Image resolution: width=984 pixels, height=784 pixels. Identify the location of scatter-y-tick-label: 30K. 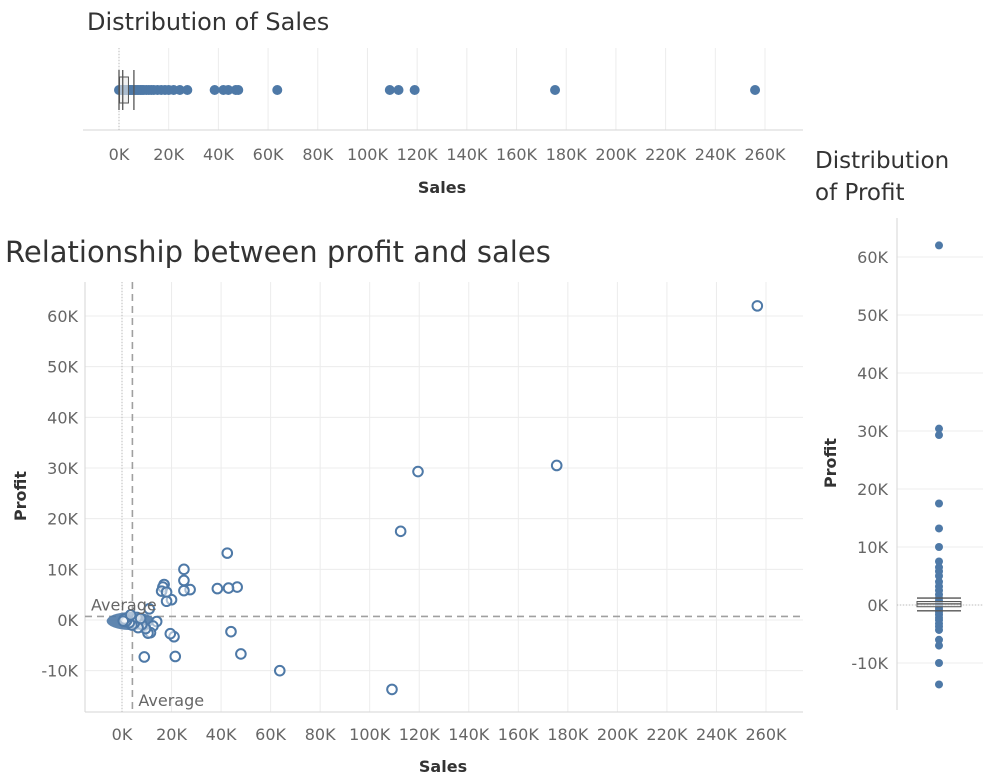
(62, 468).